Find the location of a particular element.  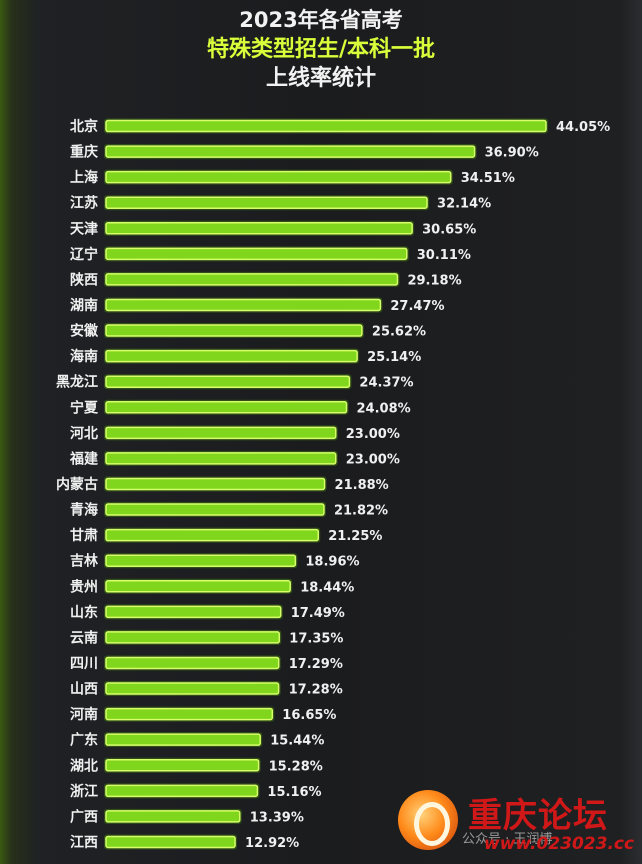

category-label: 辽宁 is located at coordinates (84, 254).